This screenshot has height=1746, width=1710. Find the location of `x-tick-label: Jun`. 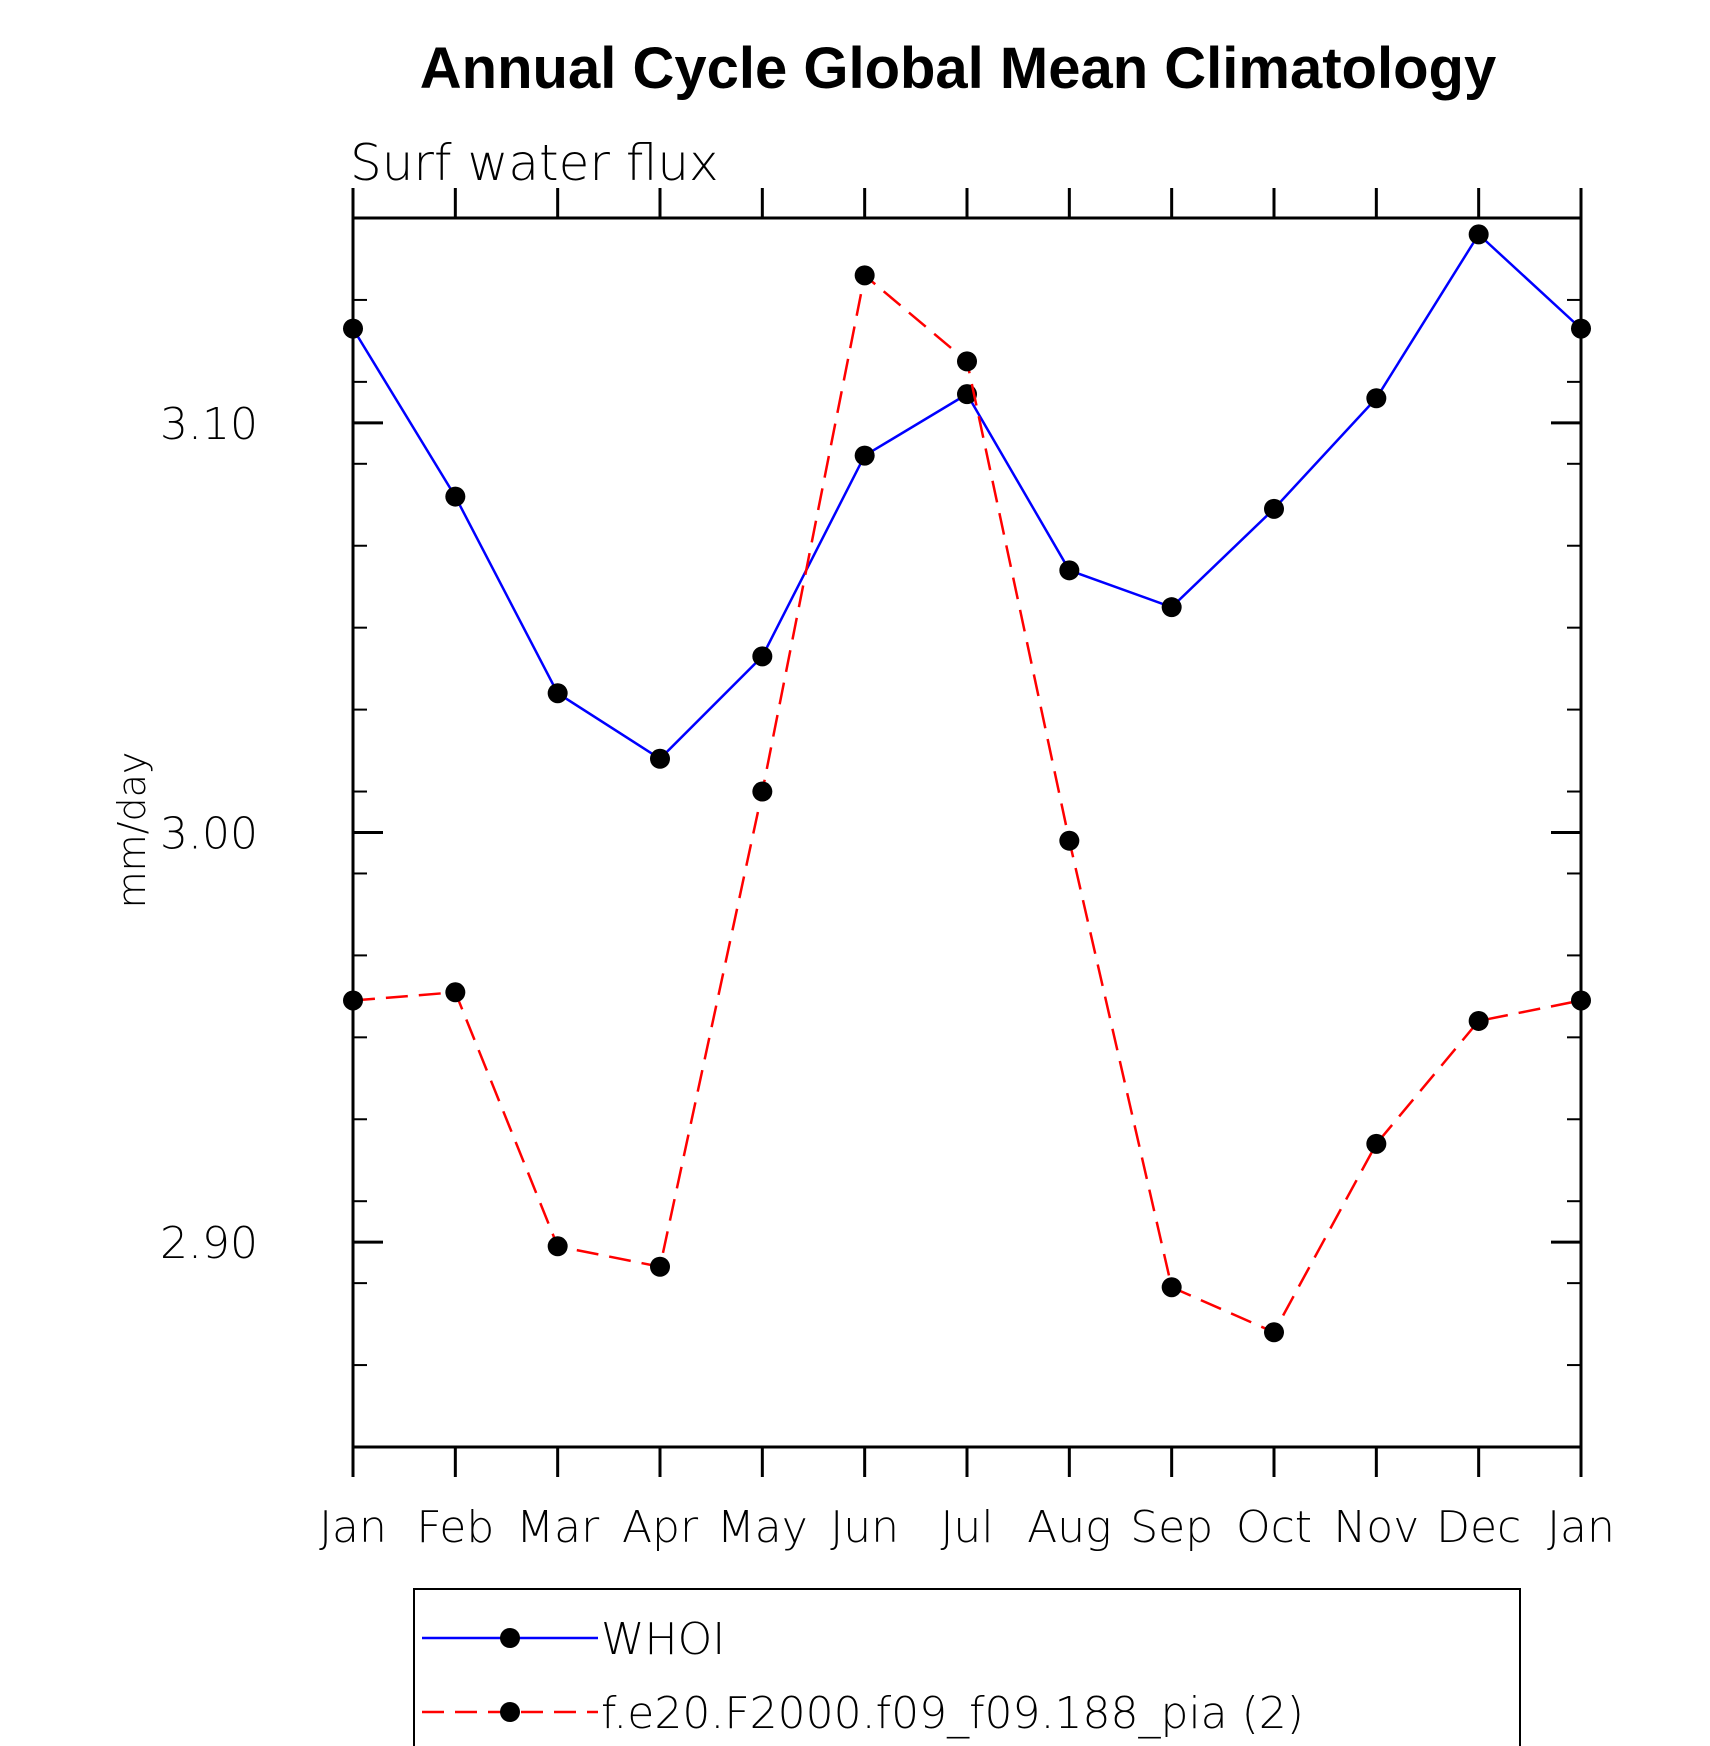

x-tick-label: Jun is located at coordinates (864, 1527).